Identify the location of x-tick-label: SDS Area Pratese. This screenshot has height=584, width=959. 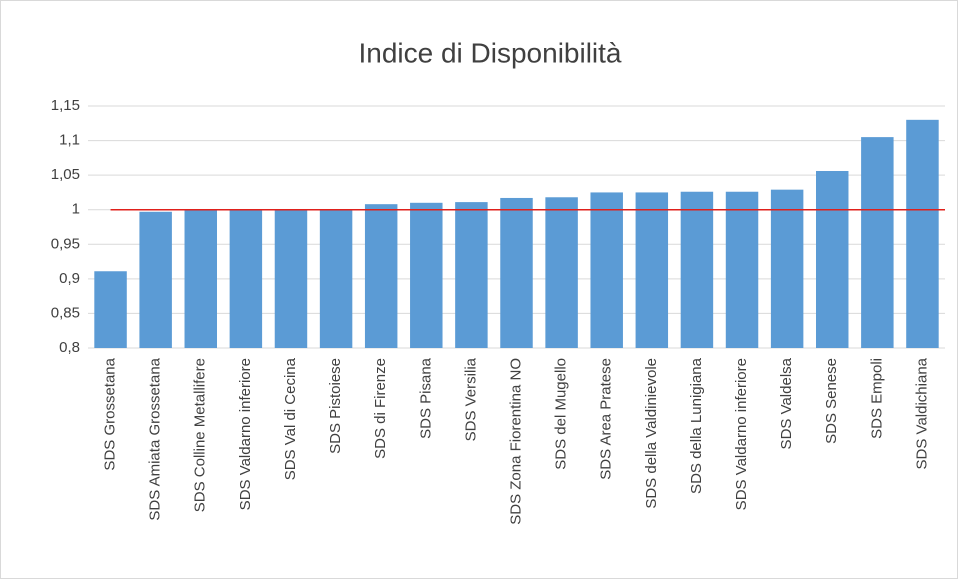
(606, 419).